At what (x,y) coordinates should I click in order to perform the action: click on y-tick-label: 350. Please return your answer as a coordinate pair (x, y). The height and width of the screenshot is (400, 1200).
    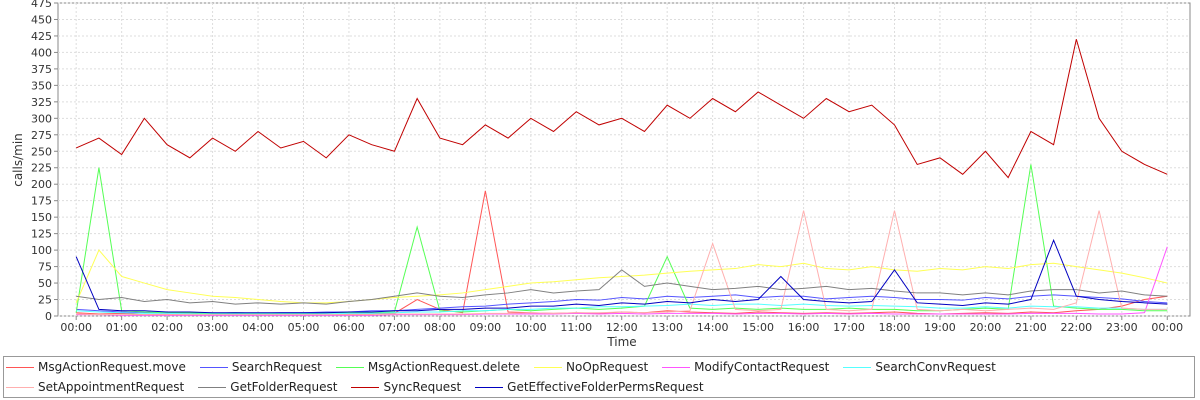
    Looking at the image, I should click on (41, 85).